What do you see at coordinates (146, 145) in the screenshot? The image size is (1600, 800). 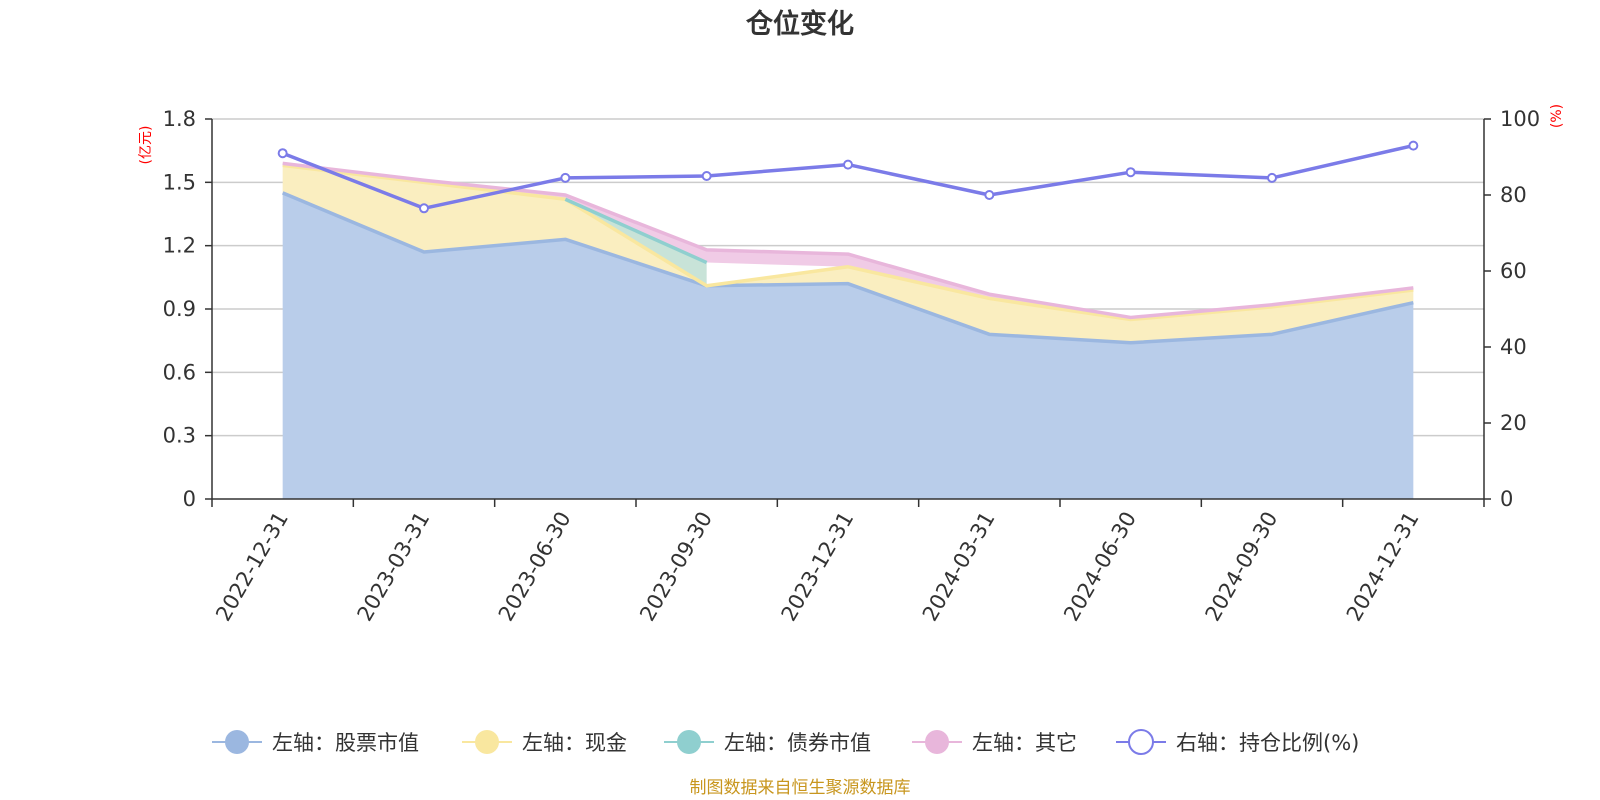 I see `left-axis-unit: (亿元)` at bounding box center [146, 145].